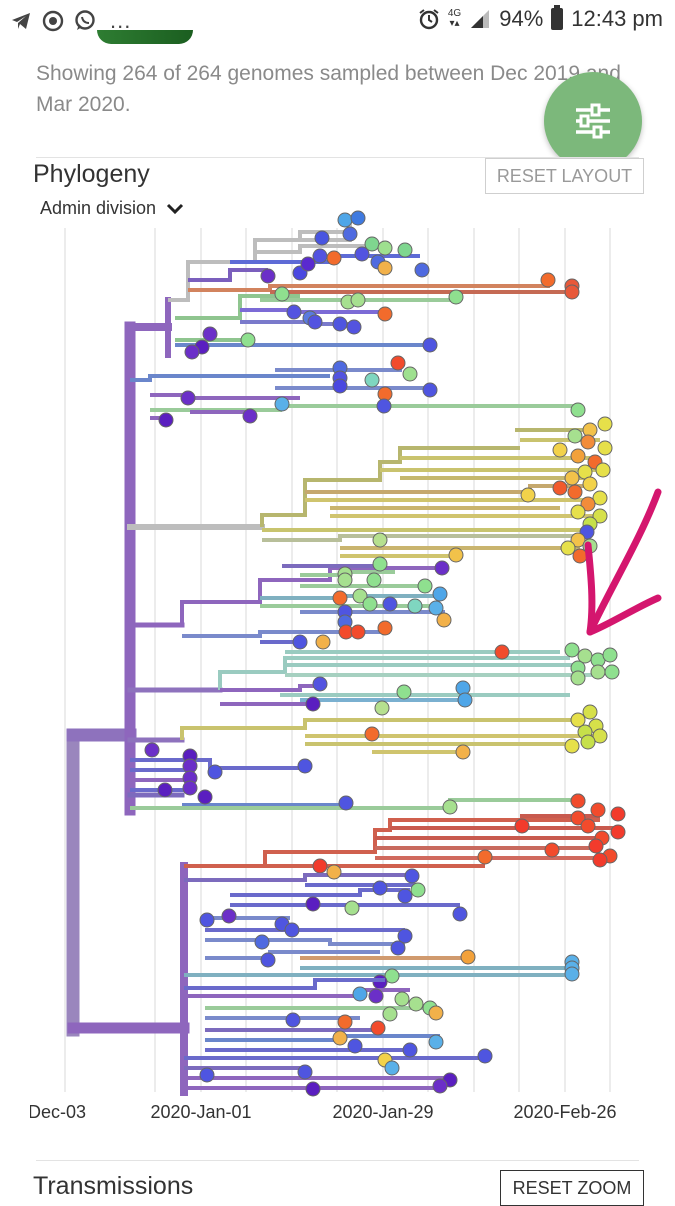 This screenshot has width=675, height=1206. Describe the element at coordinates (564, 176) in the screenshot. I see `reset-layout-button: RESET LAYOUT` at that location.